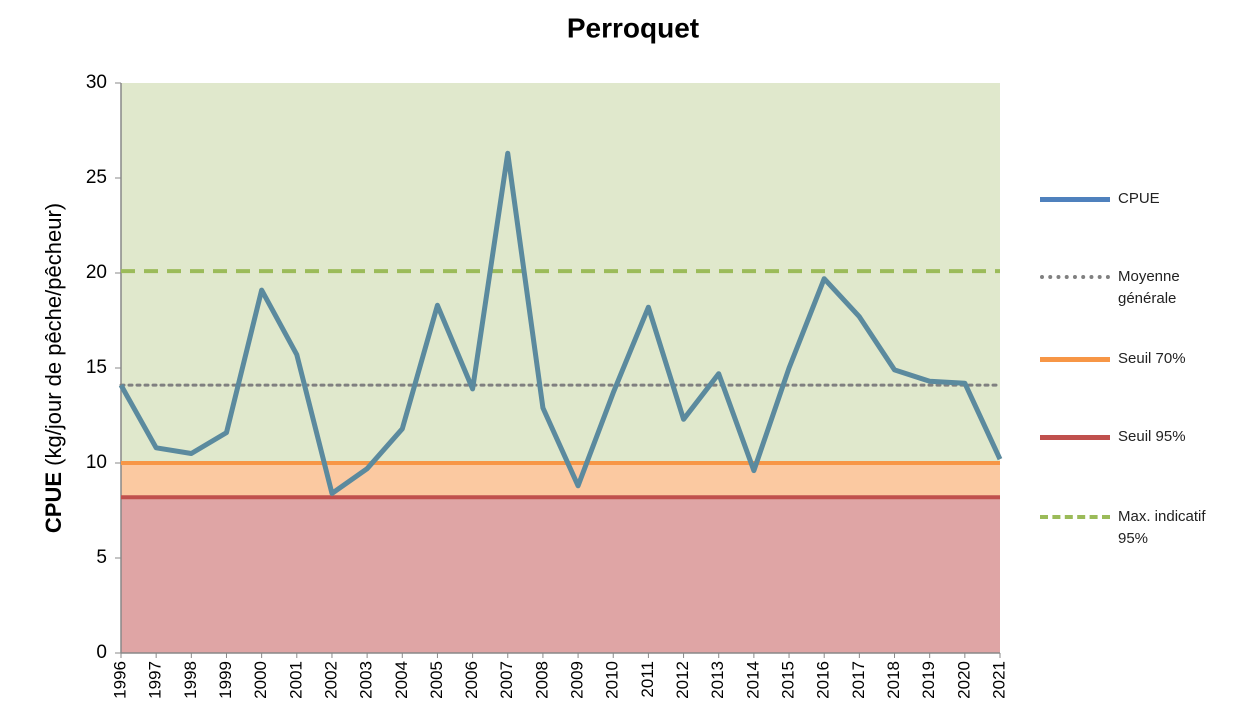 This screenshot has height=725, width=1253. Describe the element at coordinates (53, 502) in the screenshot. I see `y-axis-label-bold: CPUE` at that location.